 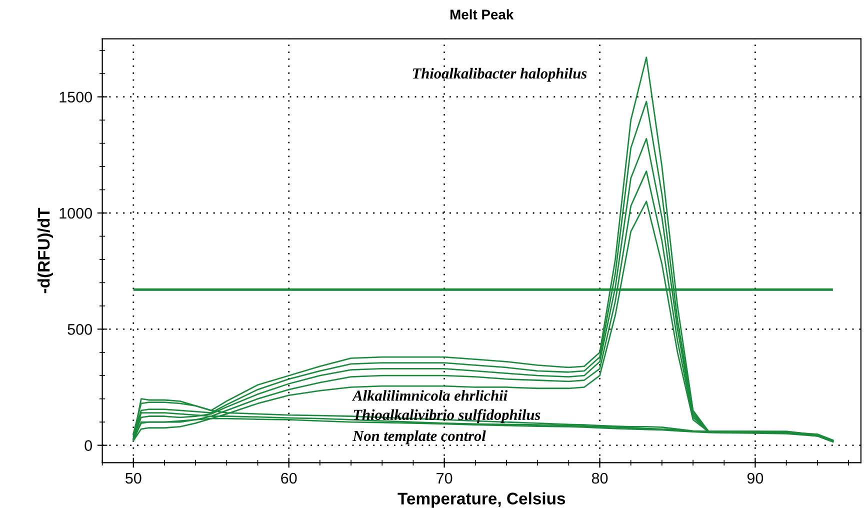 I want to click on y-tick-label: 1000, so click(x=76, y=213).